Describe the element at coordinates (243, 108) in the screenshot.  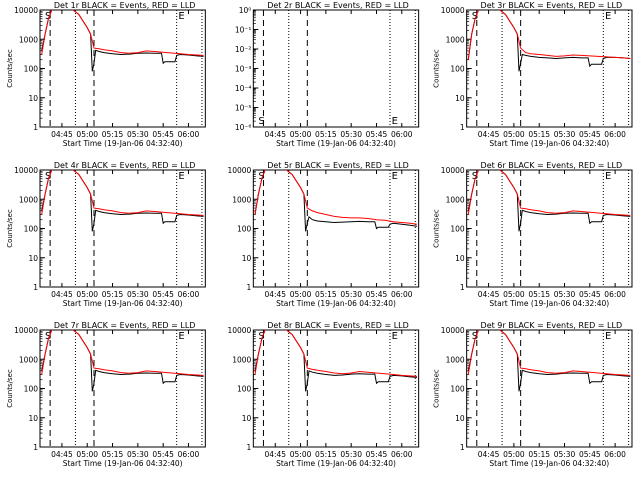
I see `y-tick-label: 10⁻⁵` at that location.